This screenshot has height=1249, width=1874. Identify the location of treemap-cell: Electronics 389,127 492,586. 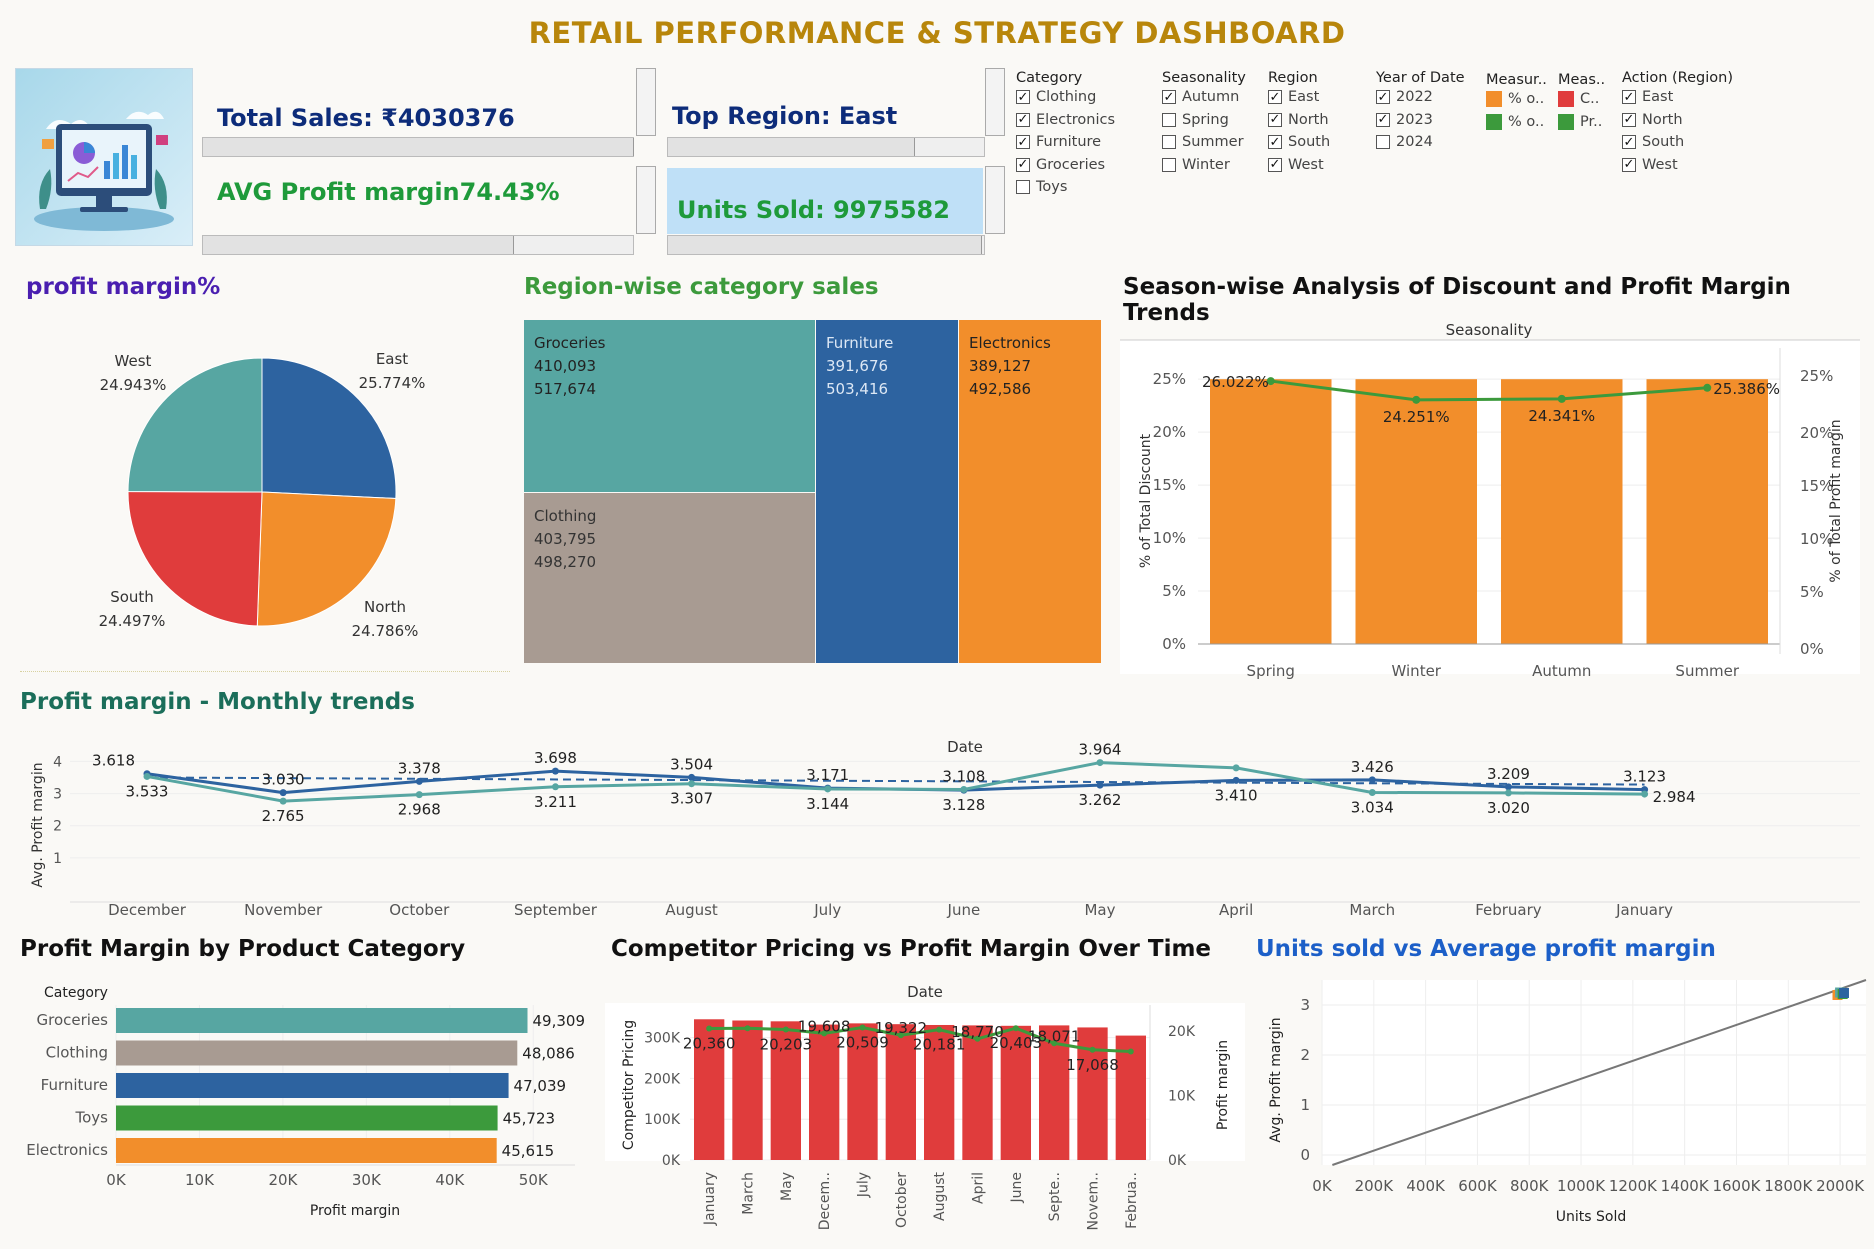
(1030, 491).